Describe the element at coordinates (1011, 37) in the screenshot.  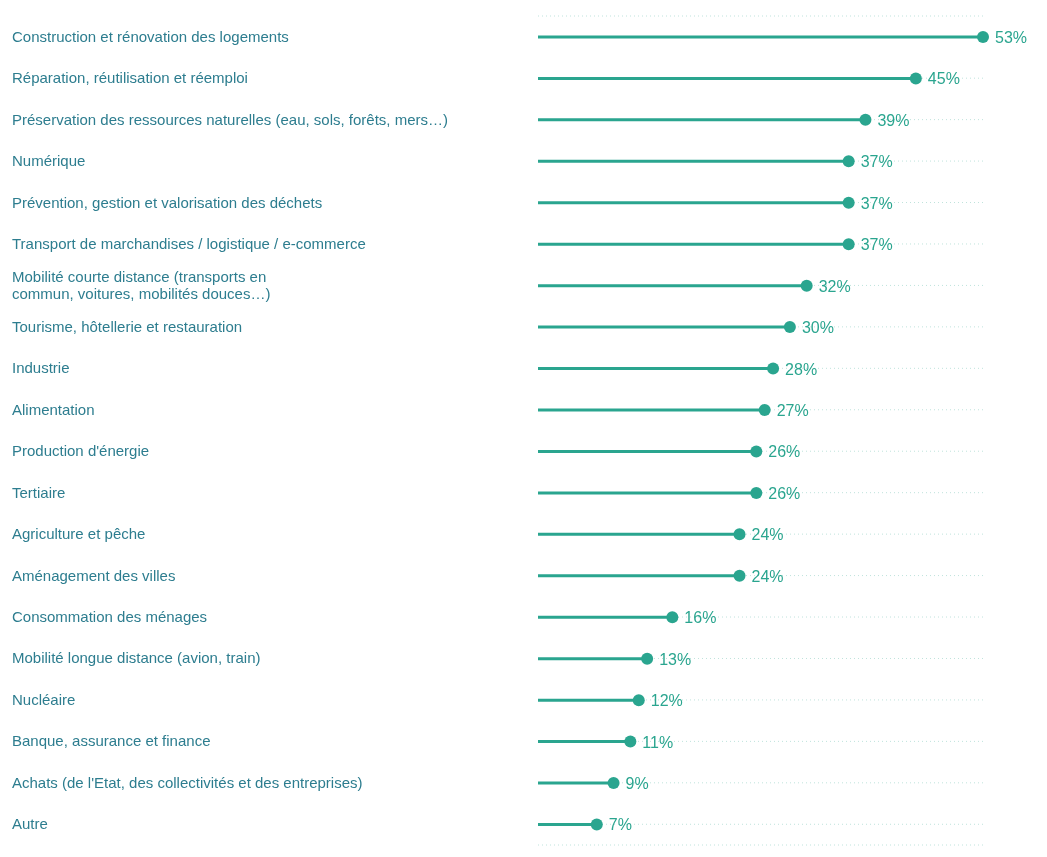
I see `data-label: 53%` at that location.